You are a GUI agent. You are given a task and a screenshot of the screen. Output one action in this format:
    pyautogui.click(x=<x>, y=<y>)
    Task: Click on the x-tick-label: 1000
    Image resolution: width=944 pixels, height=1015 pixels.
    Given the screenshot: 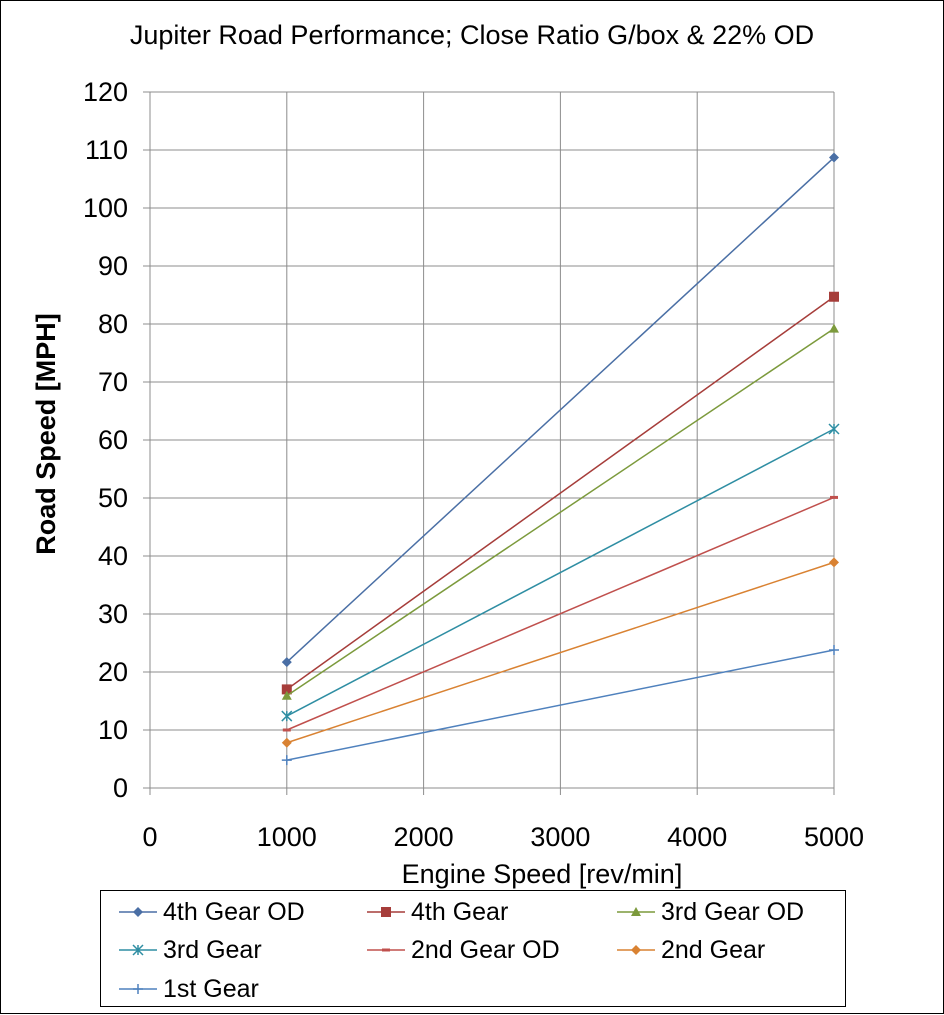 What is the action you would take?
    pyautogui.click(x=287, y=837)
    